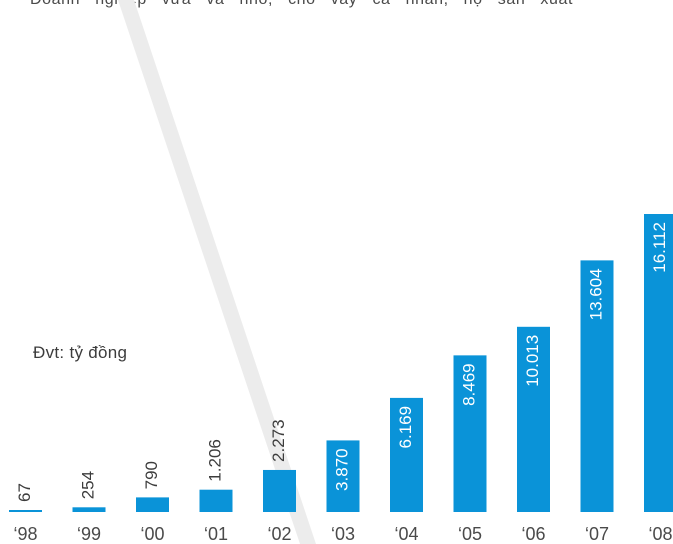 Image resolution: width=673 pixels, height=544 pixels. I want to click on x-tick-label-1: ‘99, so click(89, 534).